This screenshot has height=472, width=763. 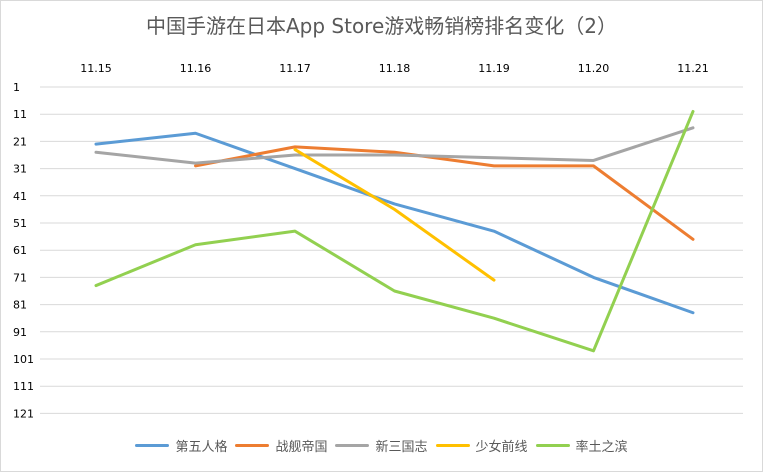 I want to click on chart-title: 中国手游在日本App Store游戏畅销榜排名变化（2）, so click(x=381, y=26).